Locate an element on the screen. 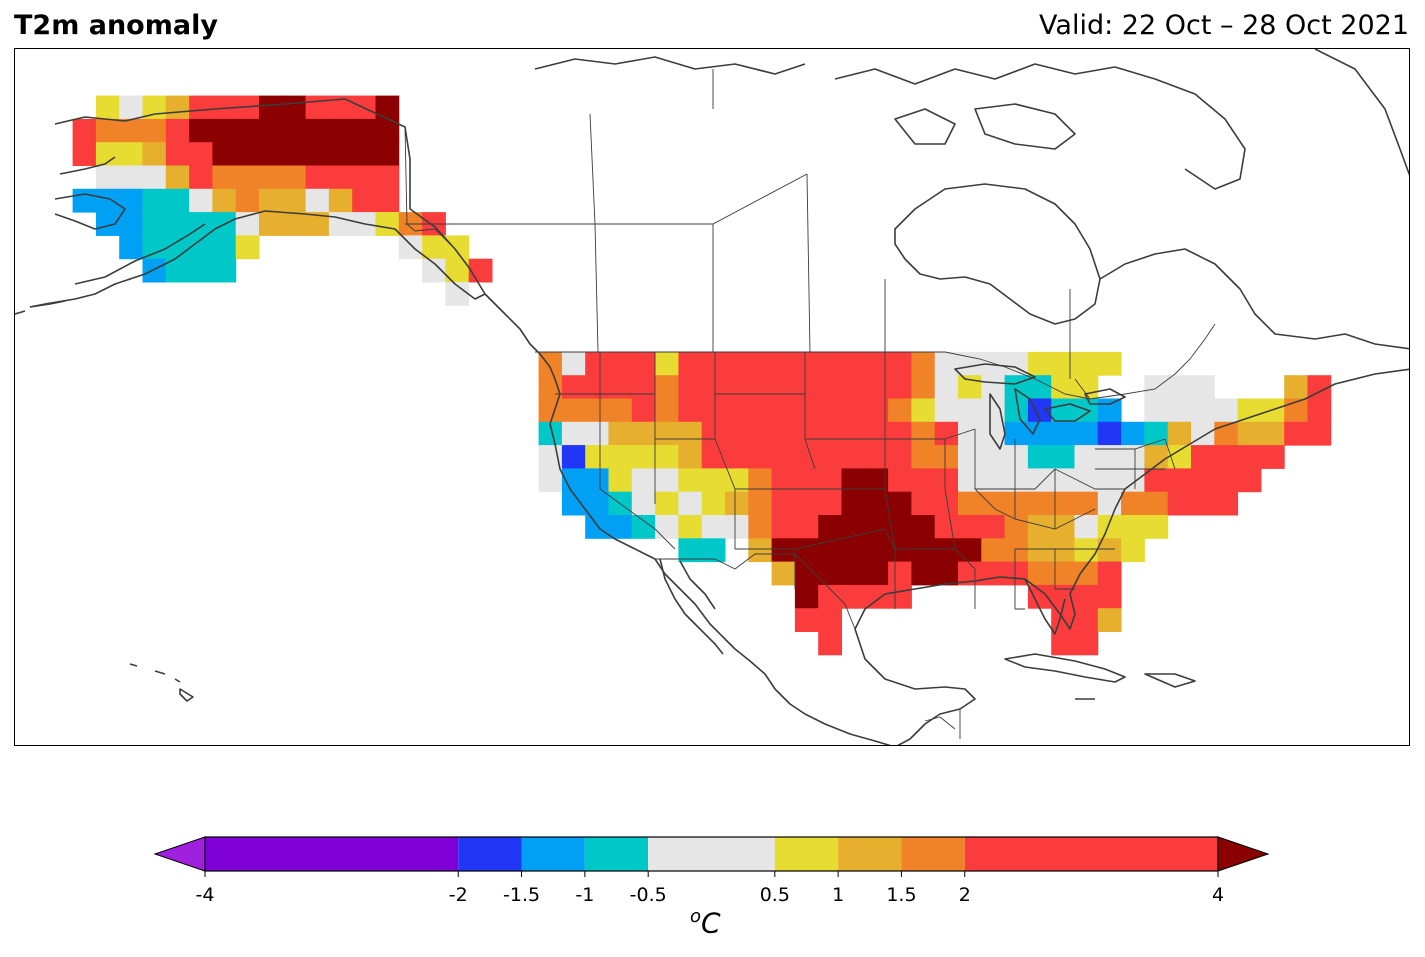 Image resolution: width=1425 pixels, height=957 pixels. colorbar-outline is located at coordinates (711, 854).